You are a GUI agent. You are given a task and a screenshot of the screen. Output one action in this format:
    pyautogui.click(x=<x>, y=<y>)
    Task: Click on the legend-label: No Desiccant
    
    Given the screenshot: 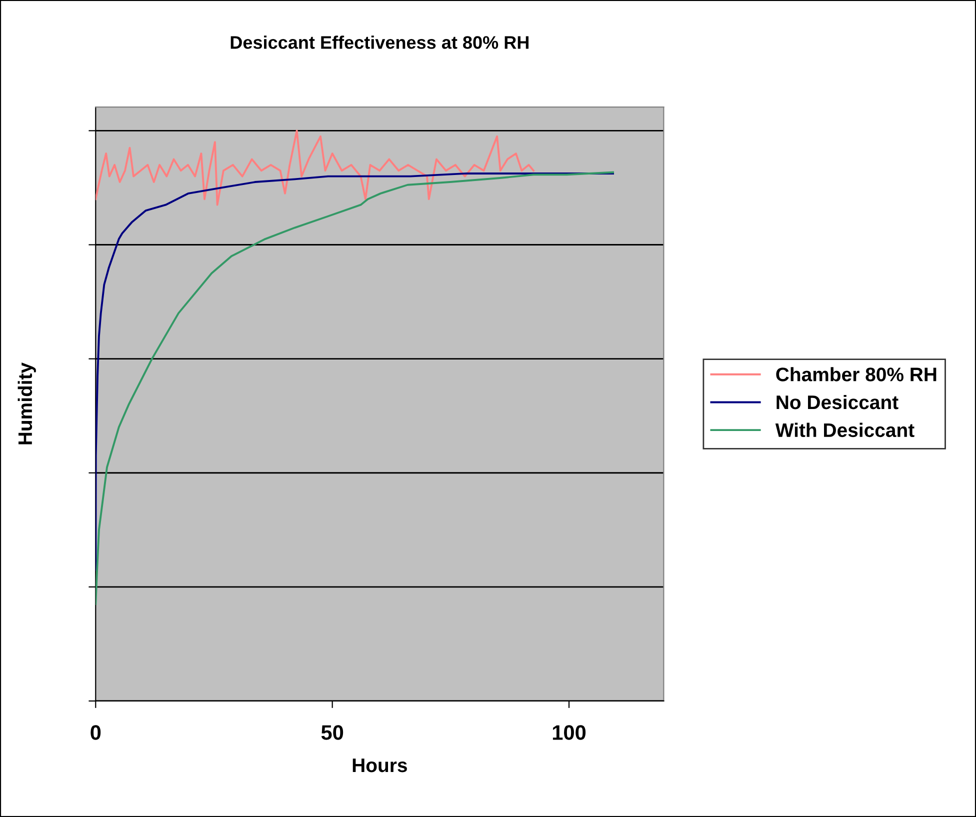 What is the action you would take?
    pyautogui.click(x=837, y=402)
    